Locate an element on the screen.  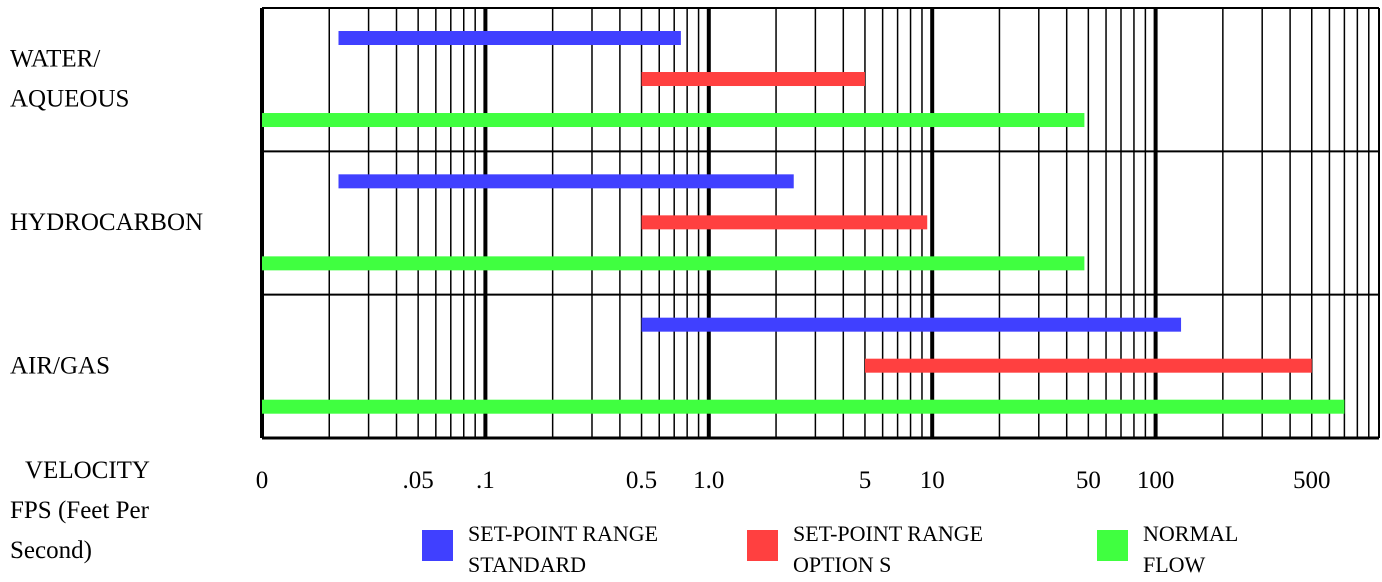
tick-label: 0.5 is located at coordinates (641, 480).